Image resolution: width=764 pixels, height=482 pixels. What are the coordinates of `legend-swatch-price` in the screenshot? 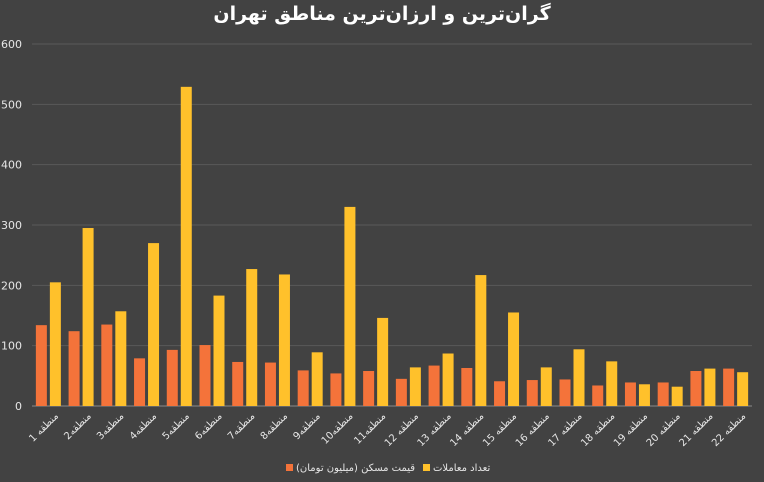 It's located at (289, 467).